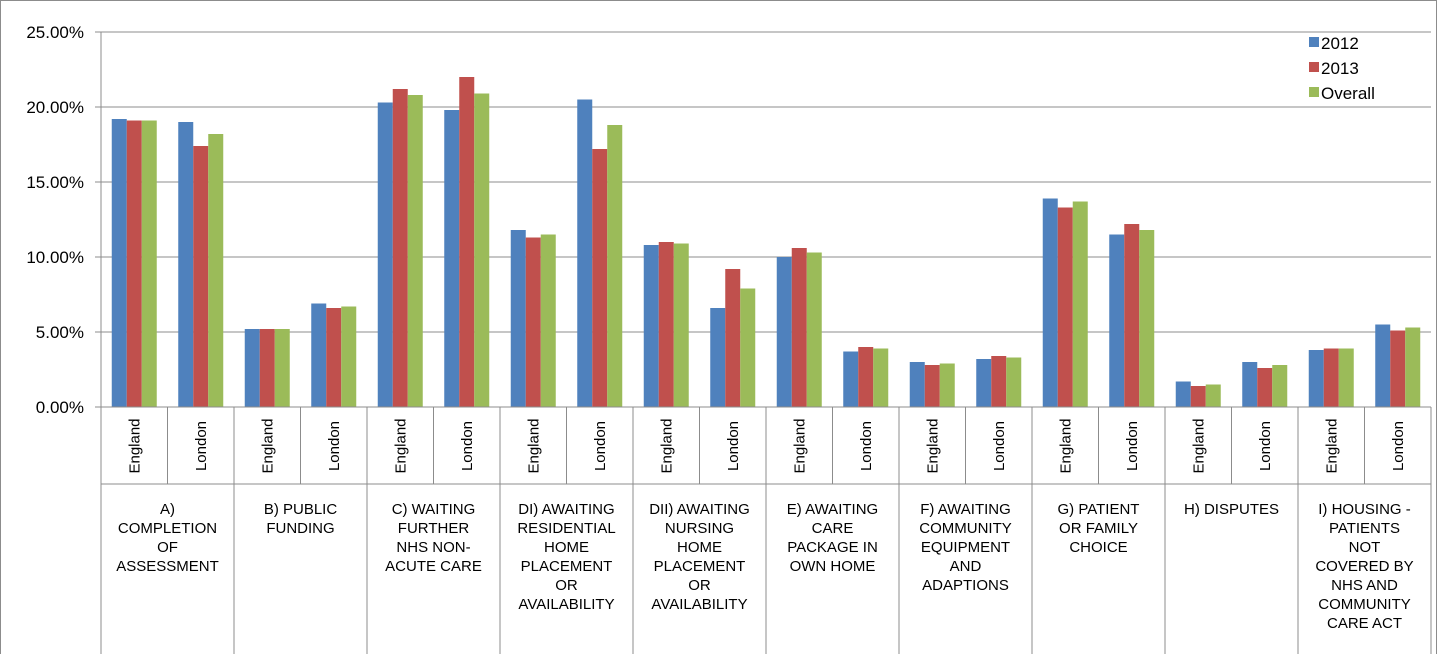 The image size is (1437, 654). I want to click on group-label-line: COMPLETION, so click(167, 528).